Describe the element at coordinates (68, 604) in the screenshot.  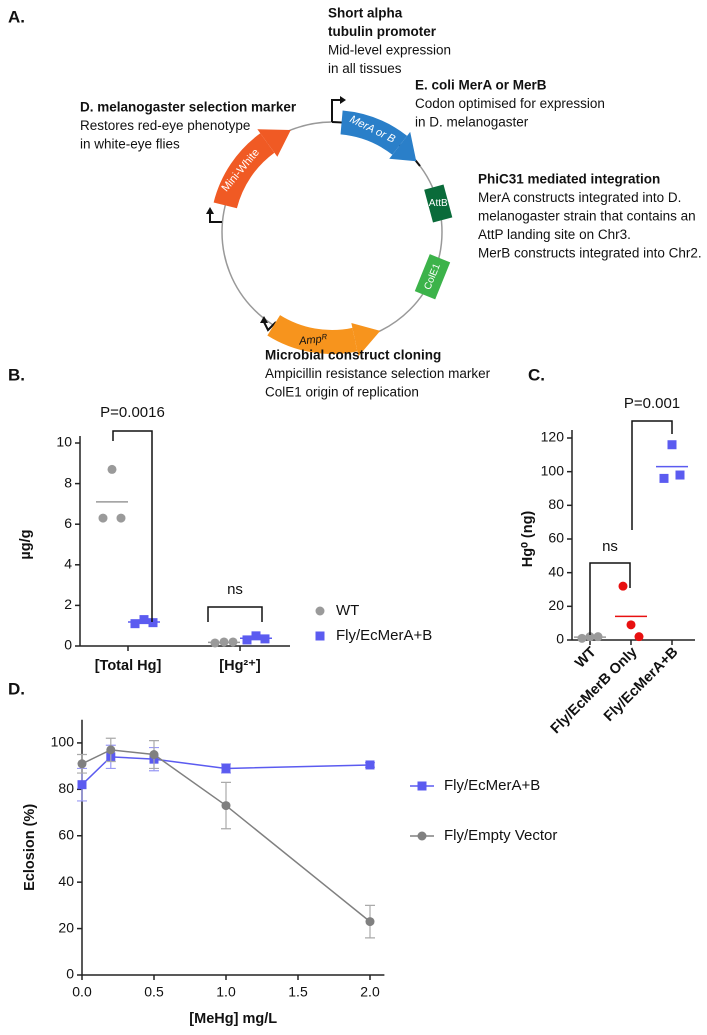
I see `y-tick-label: 2` at that location.